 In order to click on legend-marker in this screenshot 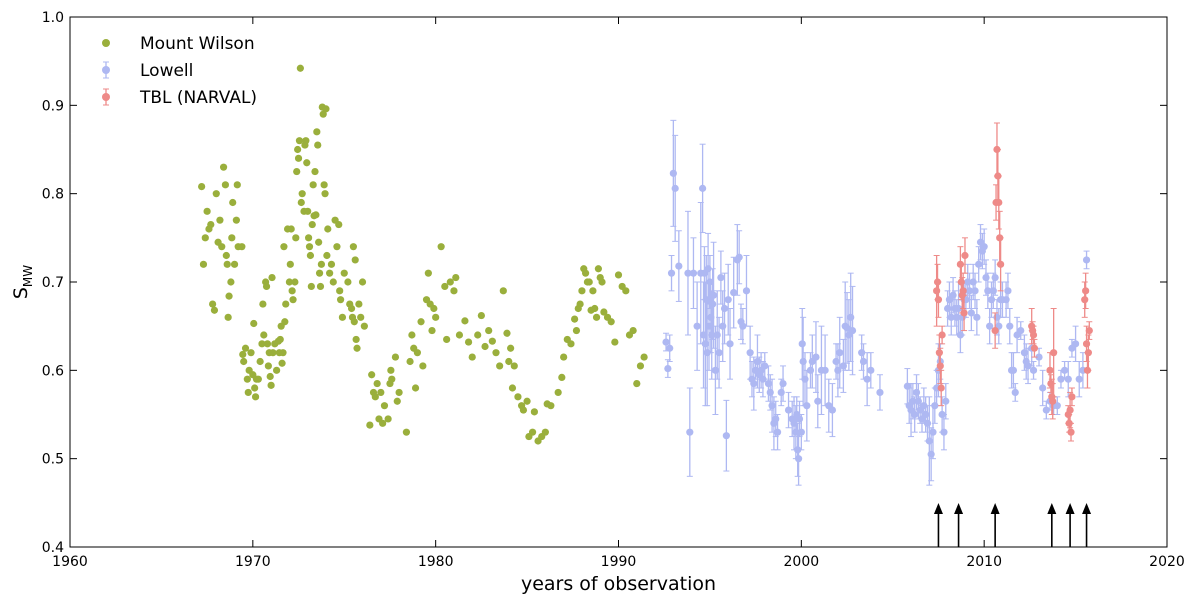, I will do `click(106, 43)`.